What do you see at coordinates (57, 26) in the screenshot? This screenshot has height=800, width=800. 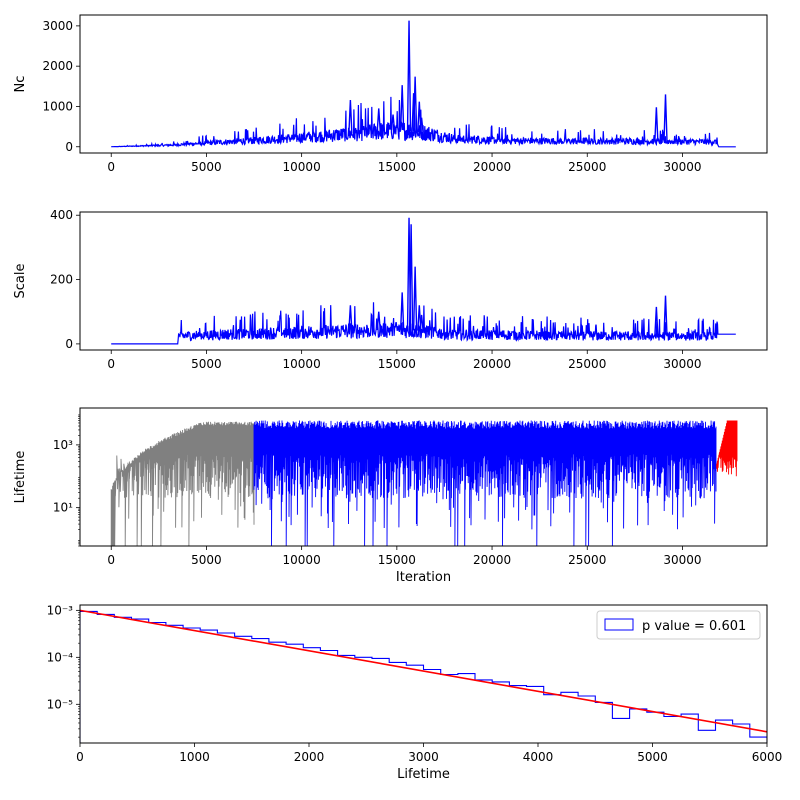 I see `y-tick-label: 3000` at bounding box center [57, 26].